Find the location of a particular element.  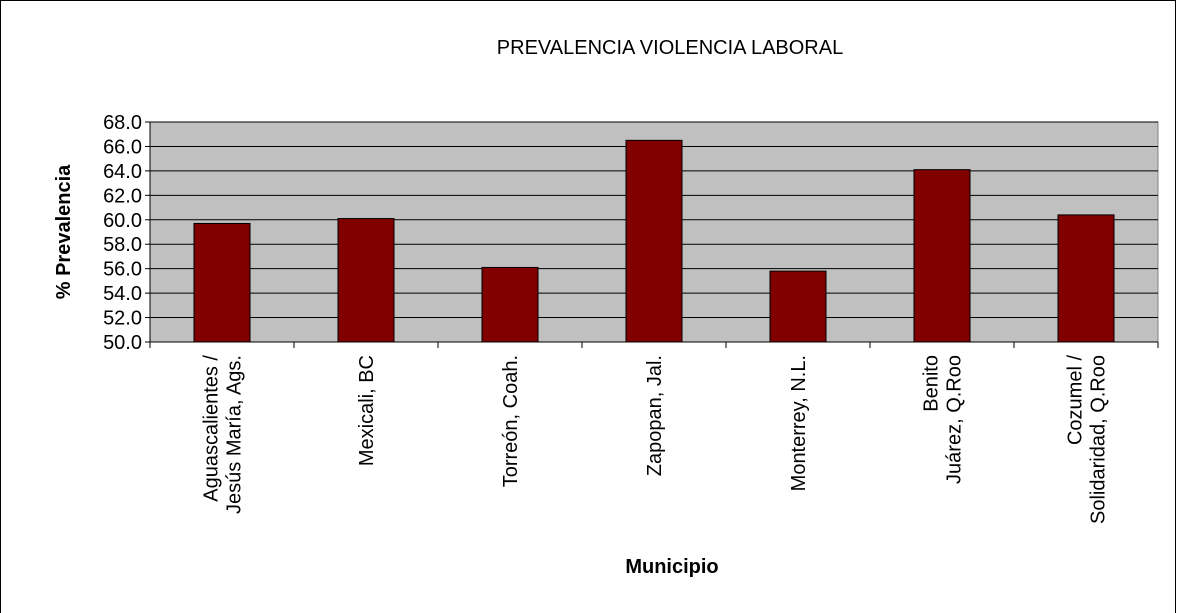

y-tick-label: 50.0 is located at coordinates (122, 343).